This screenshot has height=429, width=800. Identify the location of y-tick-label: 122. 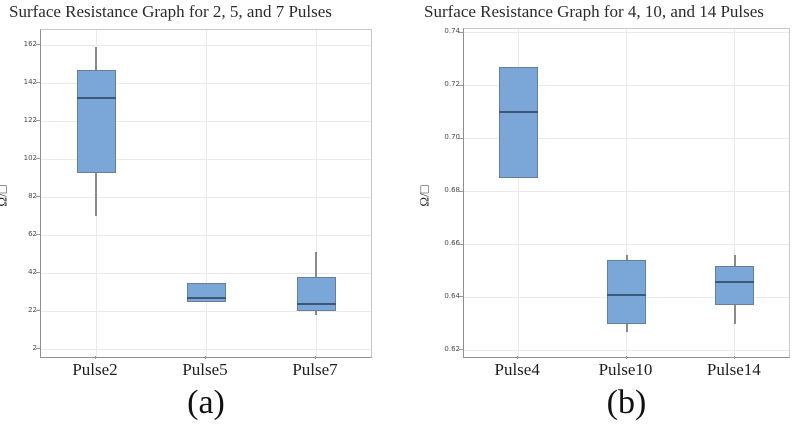
(30, 119).